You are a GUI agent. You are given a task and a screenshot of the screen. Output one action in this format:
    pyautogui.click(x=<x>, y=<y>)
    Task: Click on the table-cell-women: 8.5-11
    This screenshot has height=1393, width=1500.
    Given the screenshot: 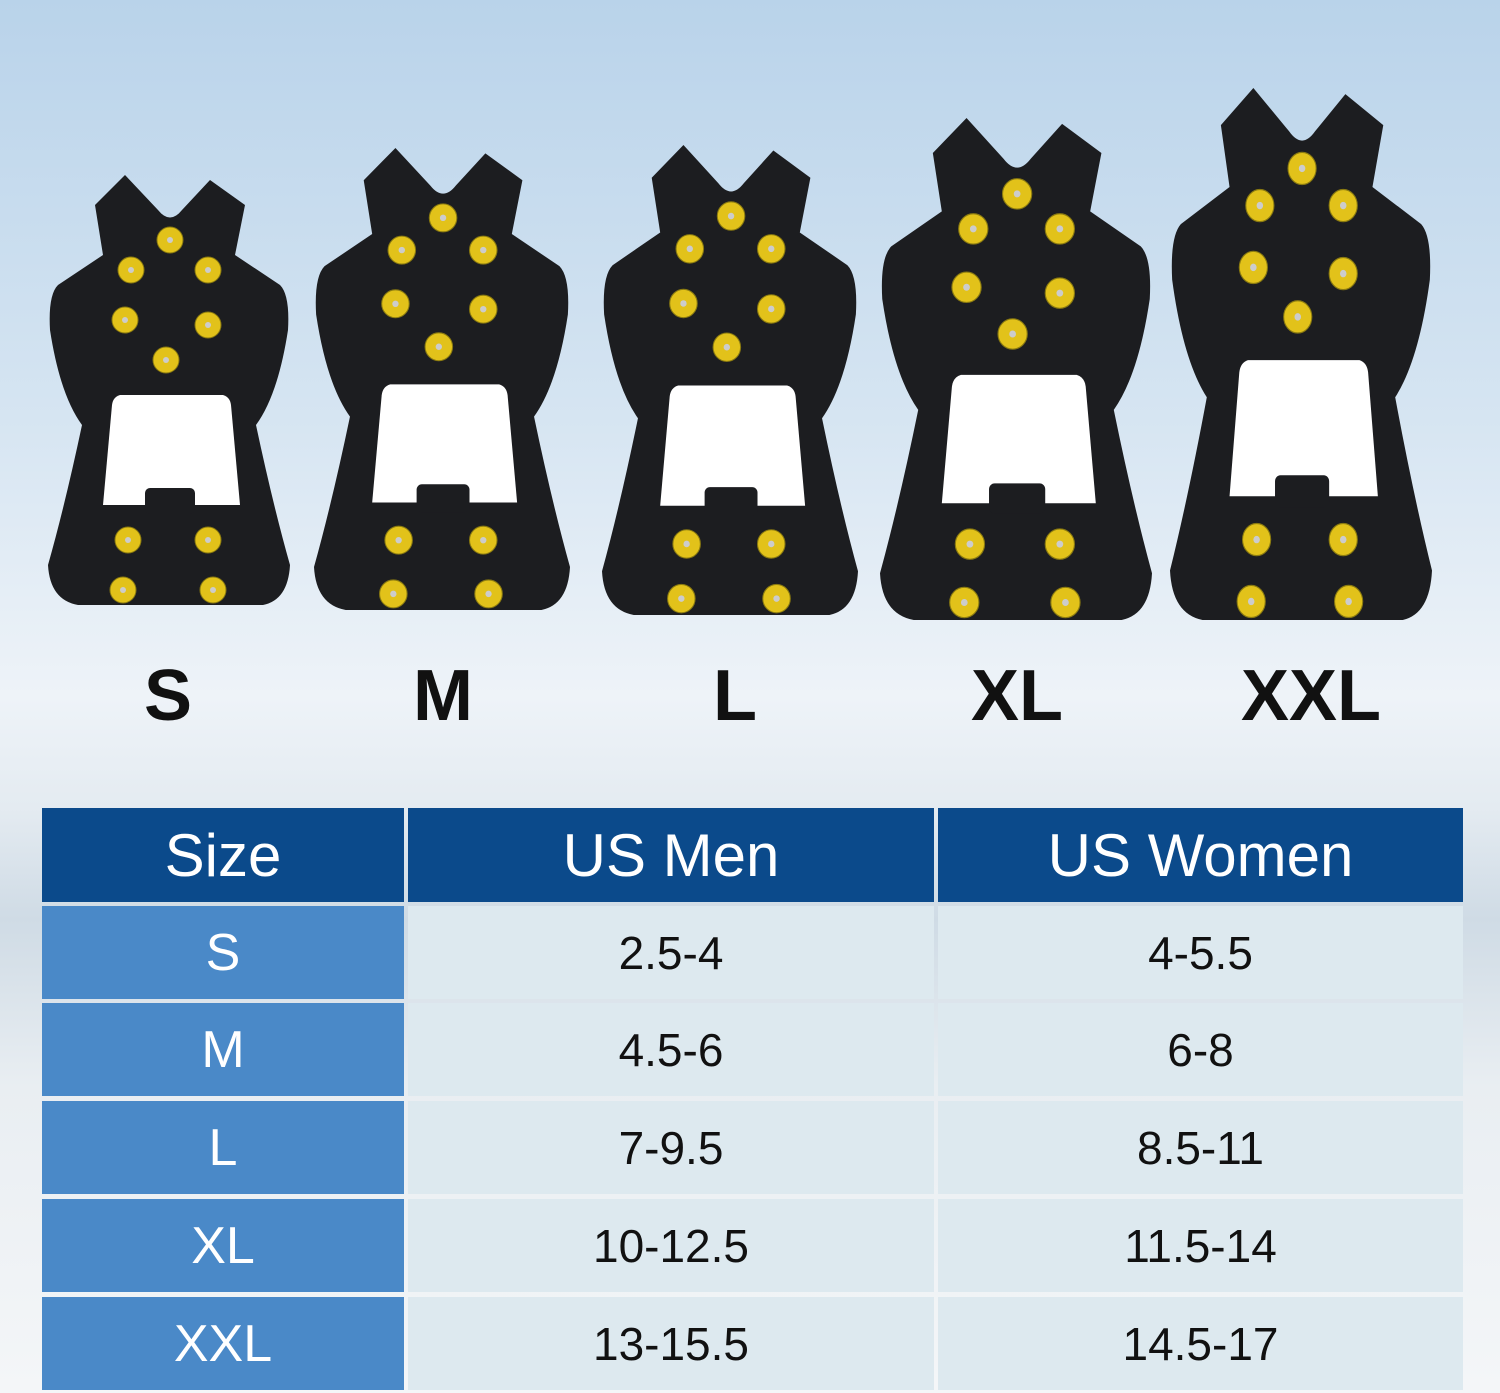 What is the action you would take?
    pyautogui.click(x=1200, y=1147)
    